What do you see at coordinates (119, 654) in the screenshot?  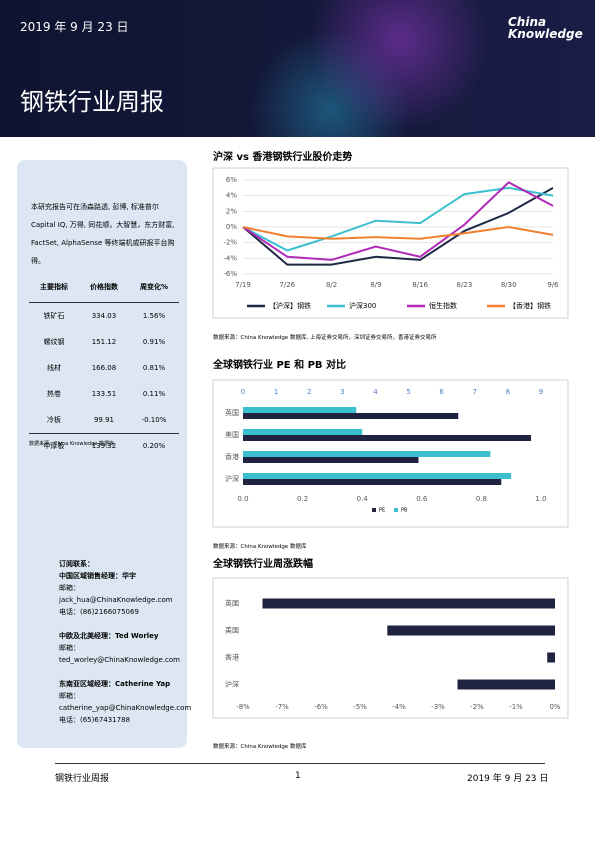 I see `contact-line: 邮箱：ted_worley@ChinaKnowledge.com` at bounding box center [119, 654].